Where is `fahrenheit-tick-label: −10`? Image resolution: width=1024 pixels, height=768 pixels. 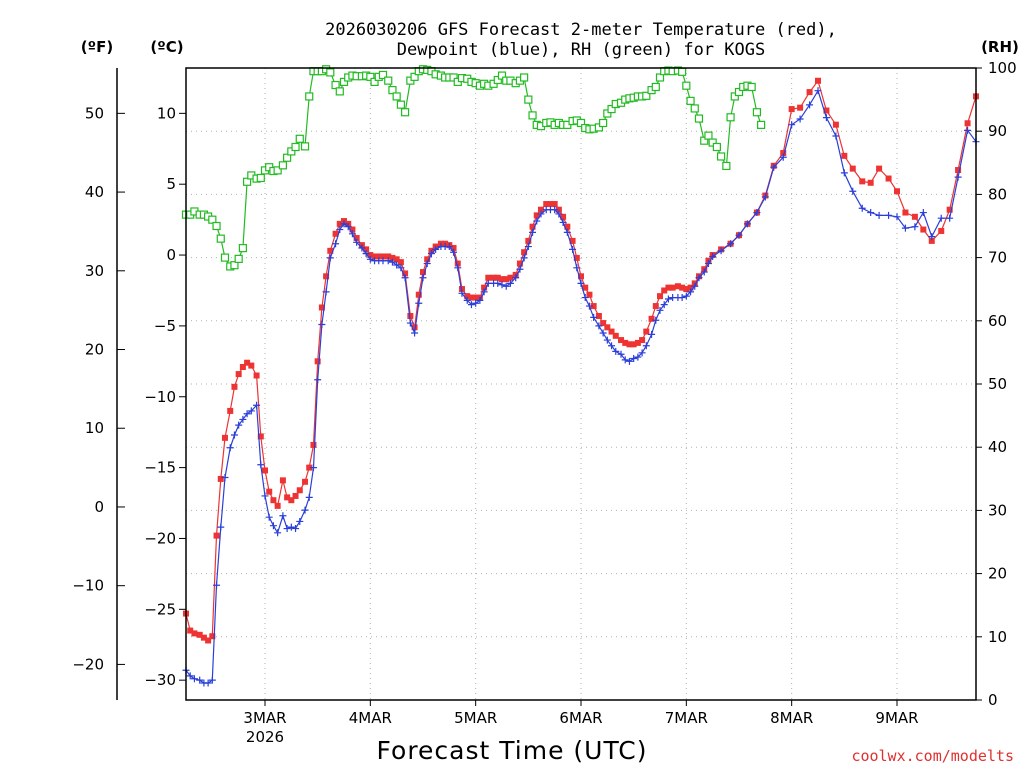
fahrenheit-tick-label: −10 is located at coordinates (88, 586).